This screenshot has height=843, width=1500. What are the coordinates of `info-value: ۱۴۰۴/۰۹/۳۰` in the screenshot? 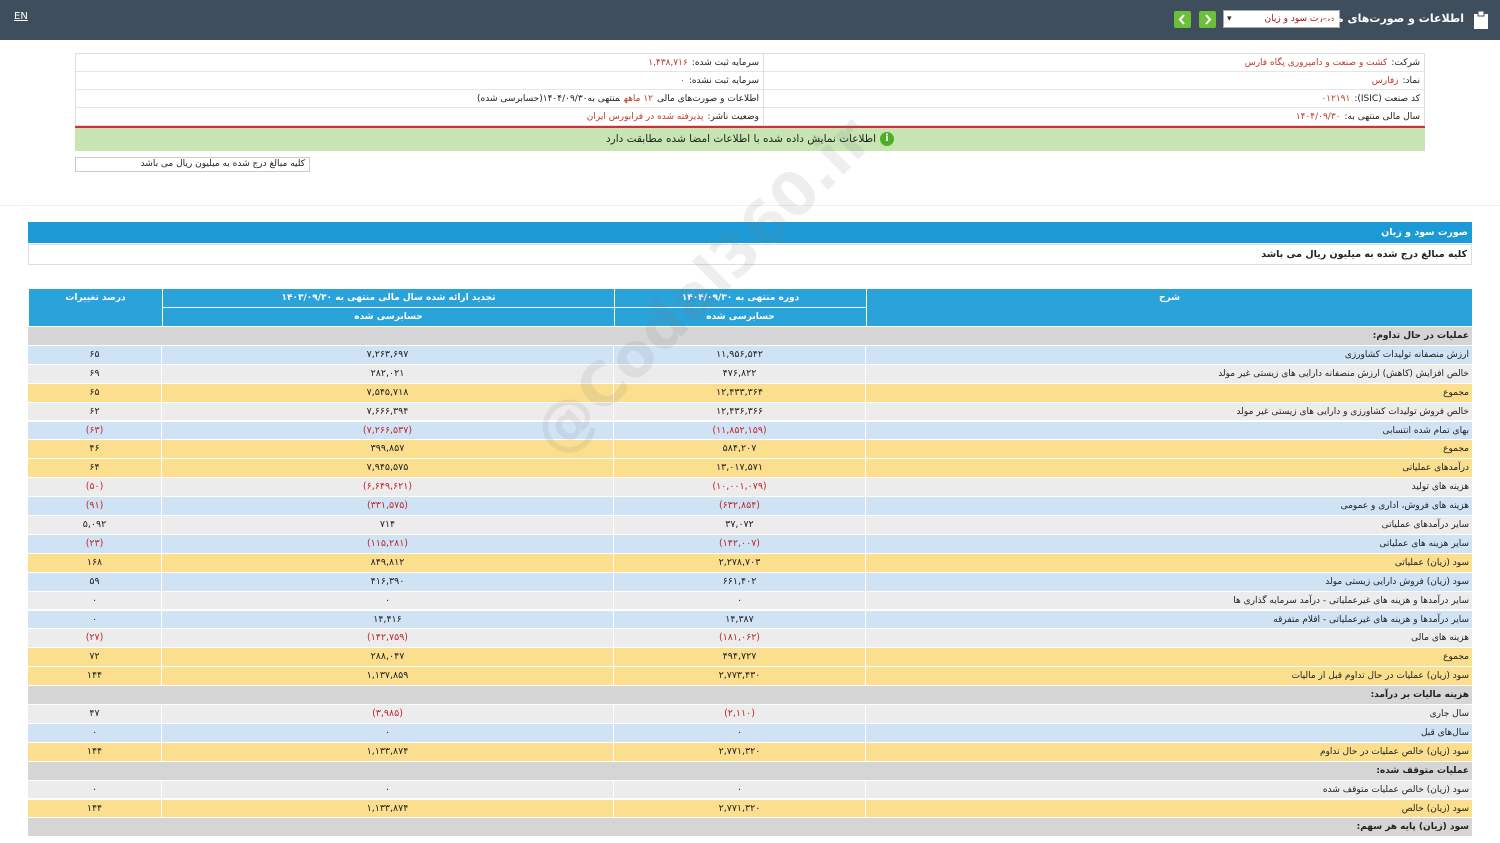 It's located at (1318, 117).